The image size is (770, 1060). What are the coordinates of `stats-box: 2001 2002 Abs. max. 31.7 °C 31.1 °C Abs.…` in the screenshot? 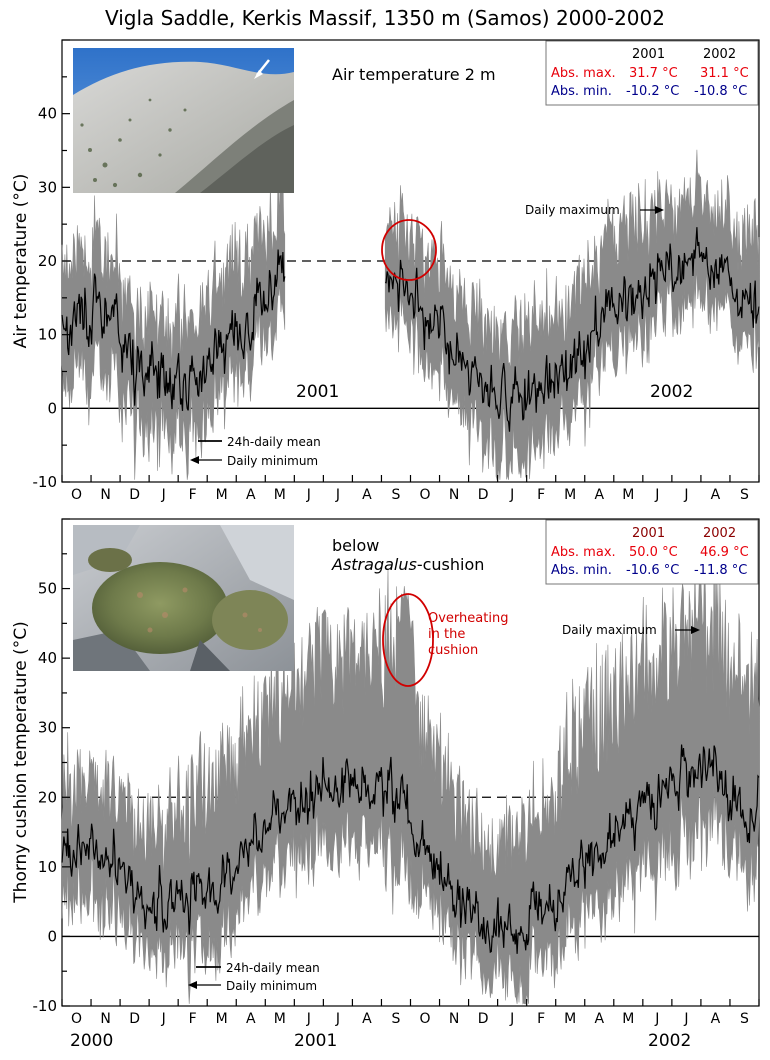 It's located at (652, 73).